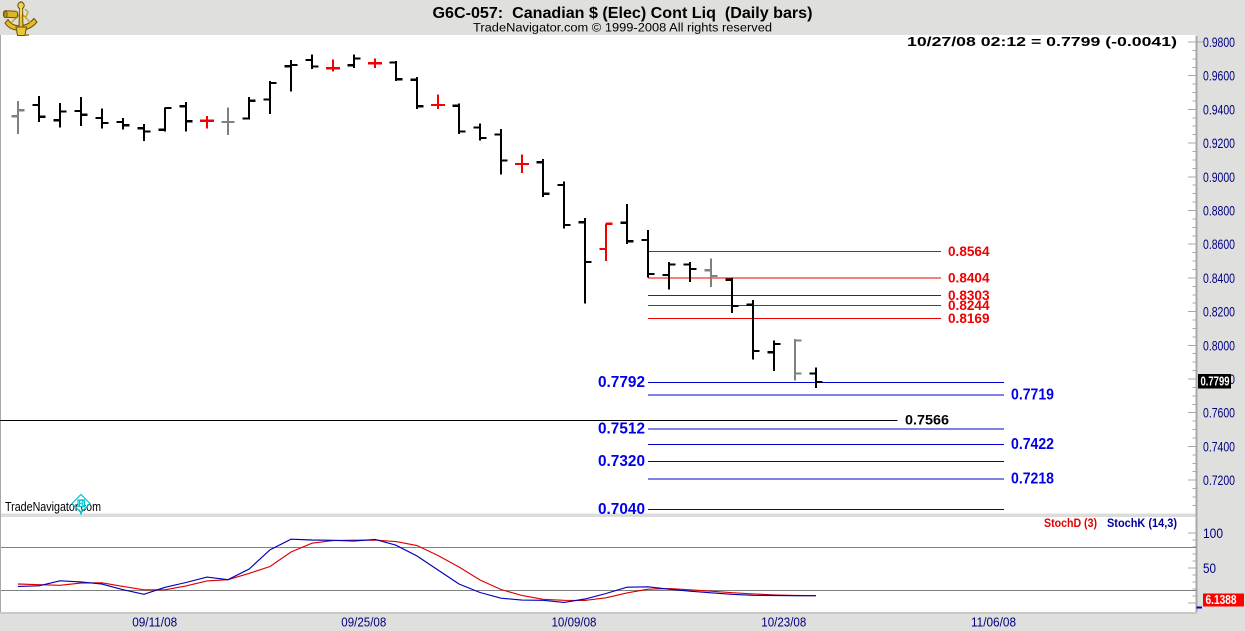 The width and height of the screenshot is (1245, 631). I want to click on svg-text: 0.7792, so click(621, 382).